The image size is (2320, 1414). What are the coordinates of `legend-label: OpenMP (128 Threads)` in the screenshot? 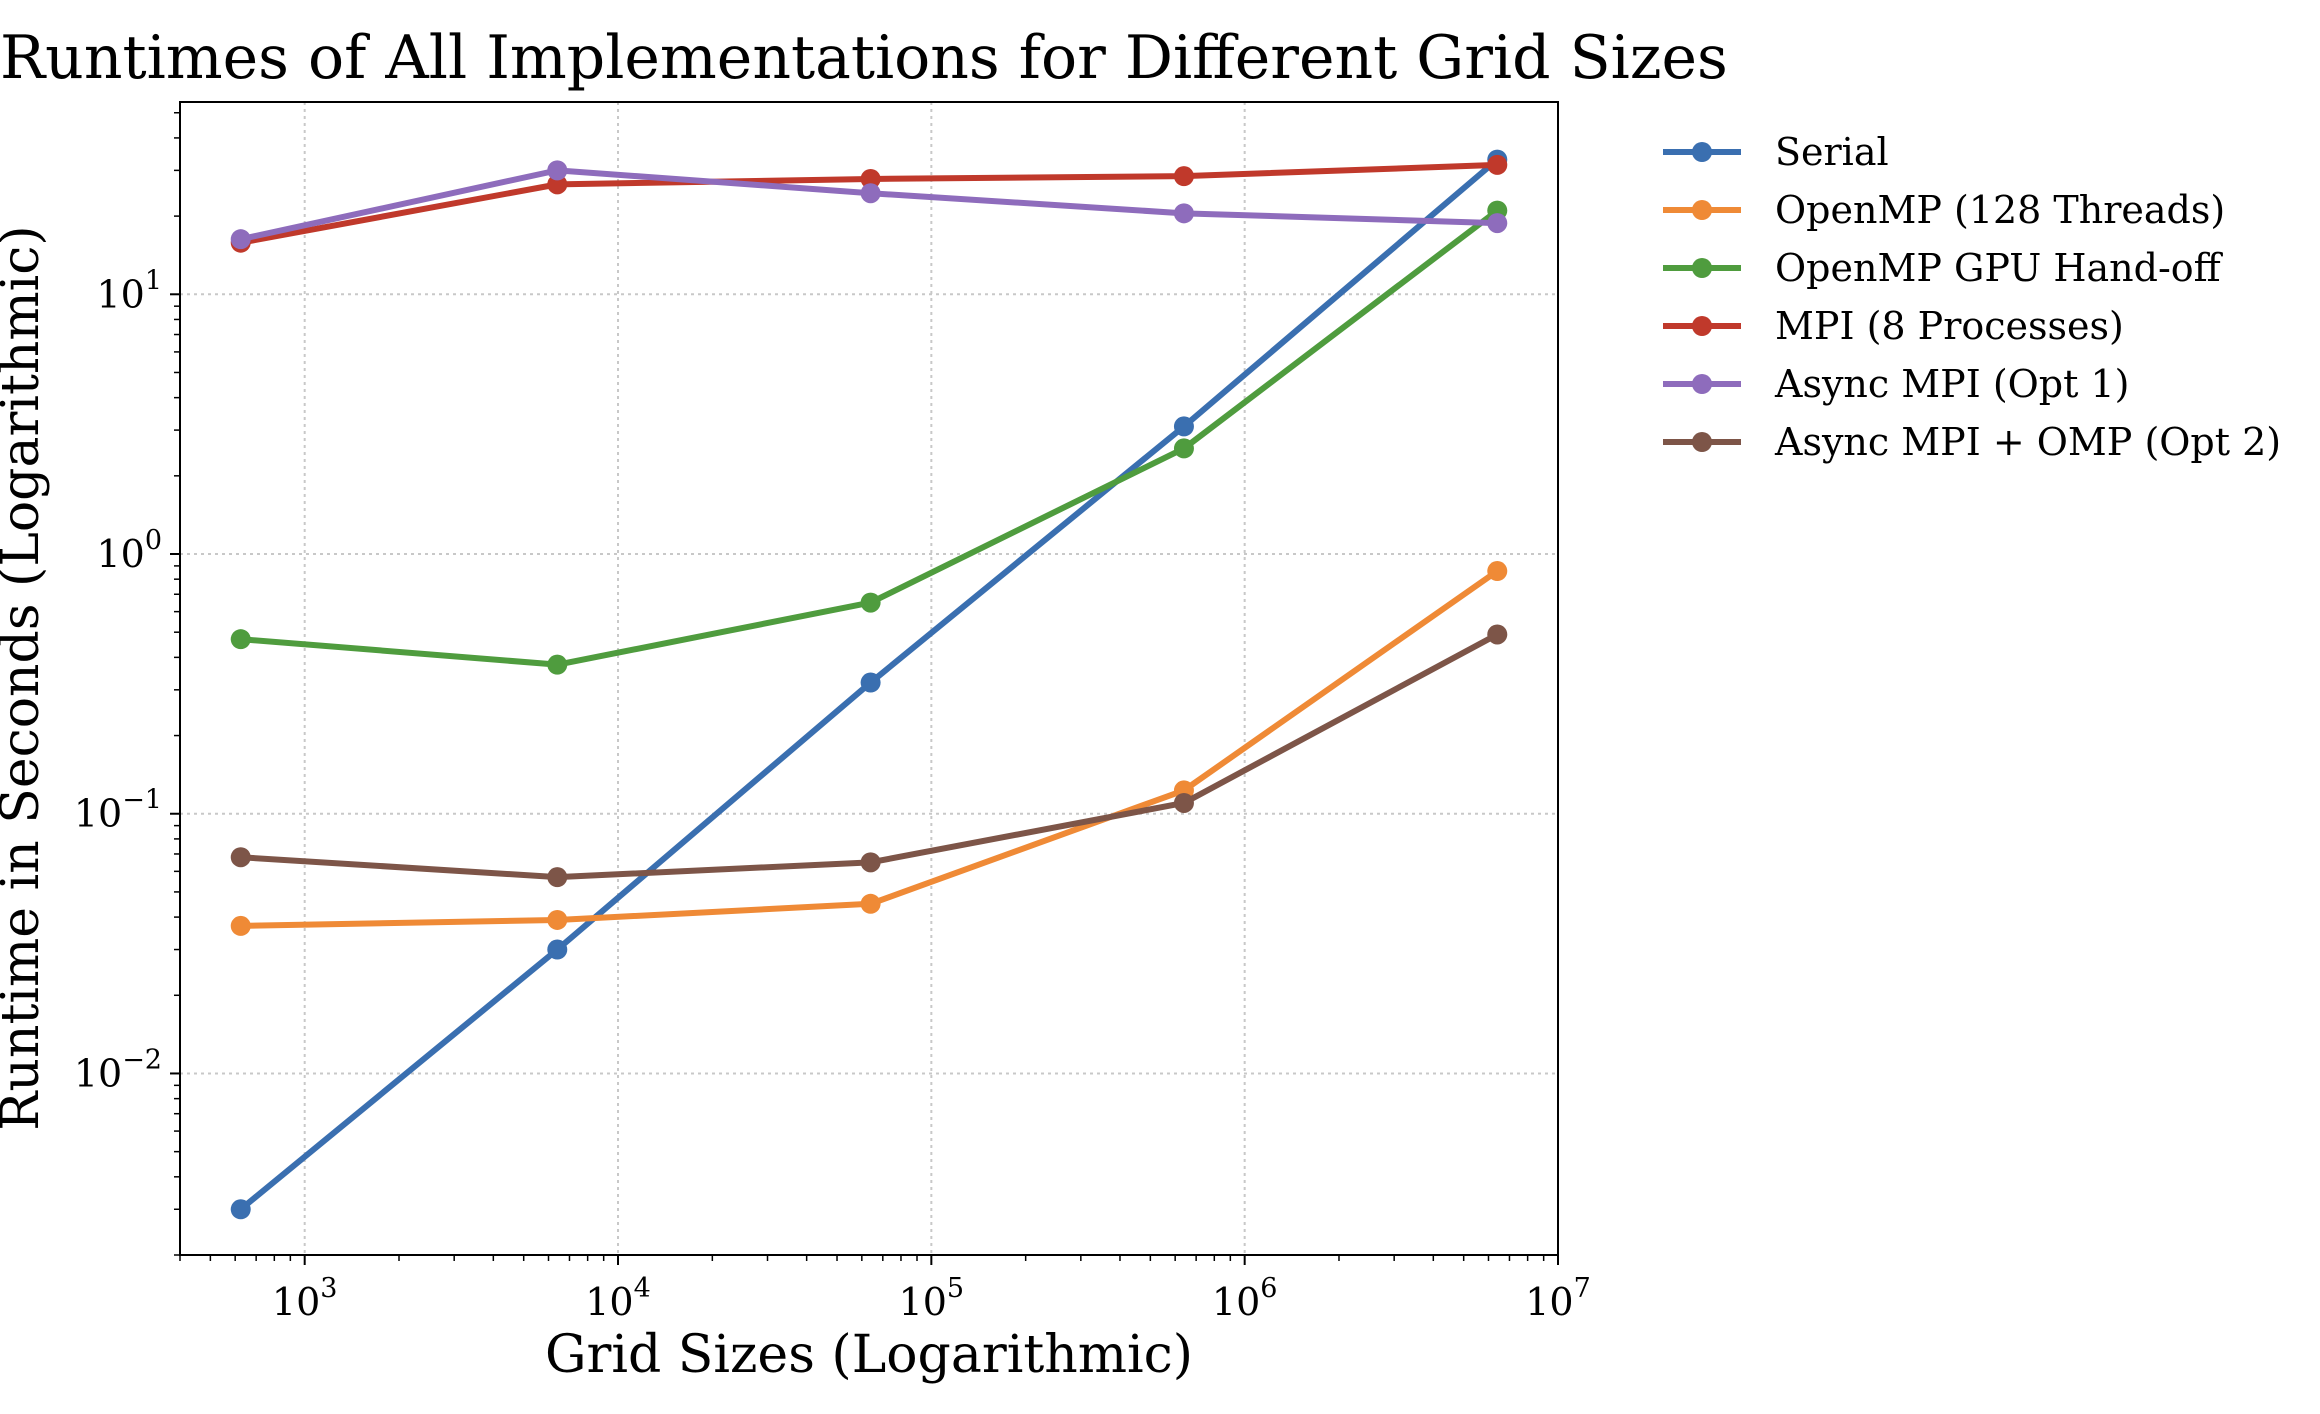 It's located at (2000, 210).